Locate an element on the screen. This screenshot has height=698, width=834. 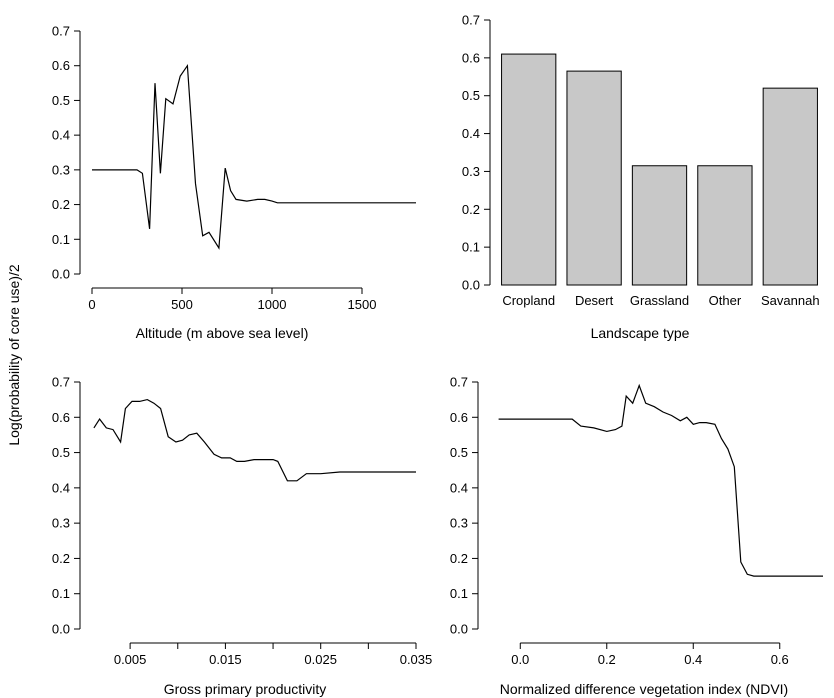
panel-ndvi-series-line is located at coordinates (660, 480).